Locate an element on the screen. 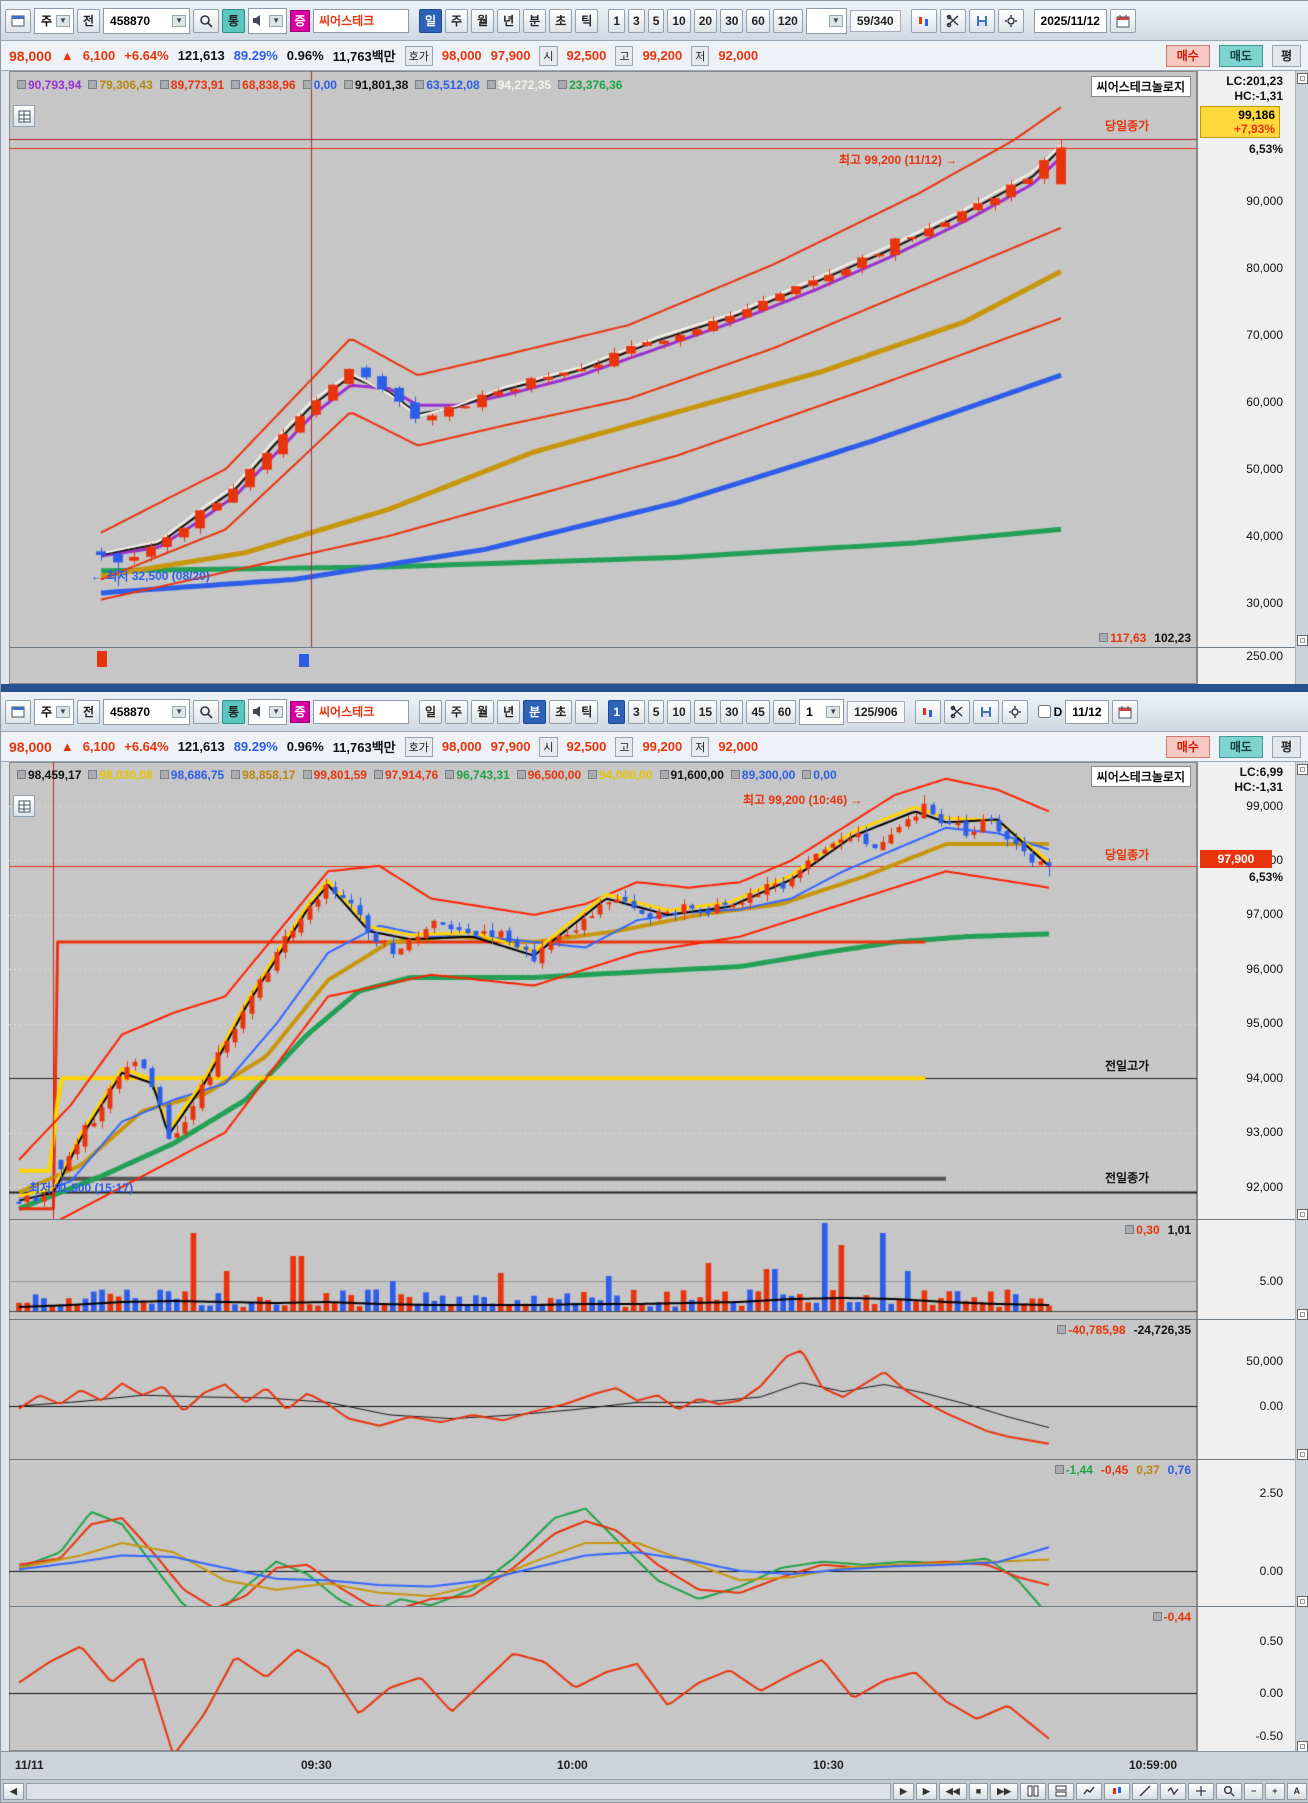 The height and width of the screenshot is (1803, 1308). d-checkbox is located at coordinates (1044, 711).